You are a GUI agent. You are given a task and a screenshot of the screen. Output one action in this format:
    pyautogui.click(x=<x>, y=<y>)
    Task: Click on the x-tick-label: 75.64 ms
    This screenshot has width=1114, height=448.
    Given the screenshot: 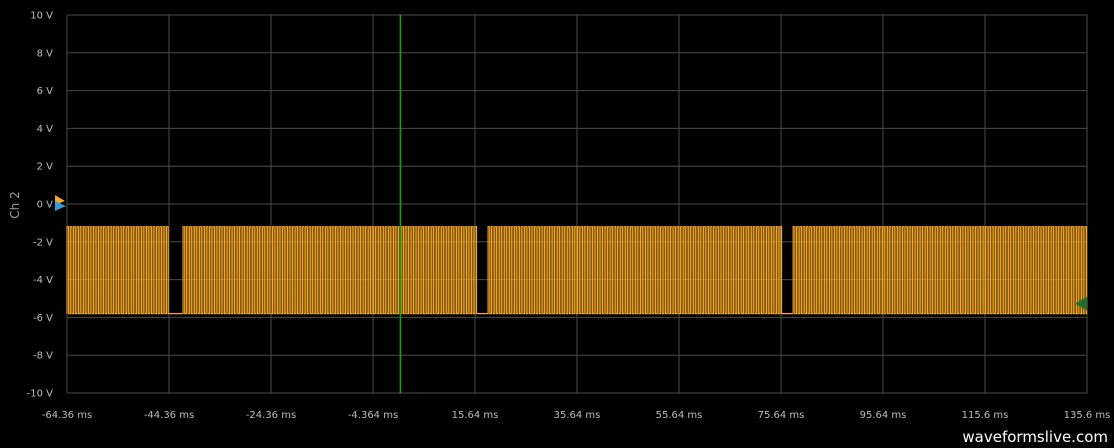 What is the action you would take?
    pyautogui.click(x=781, y=415)
    